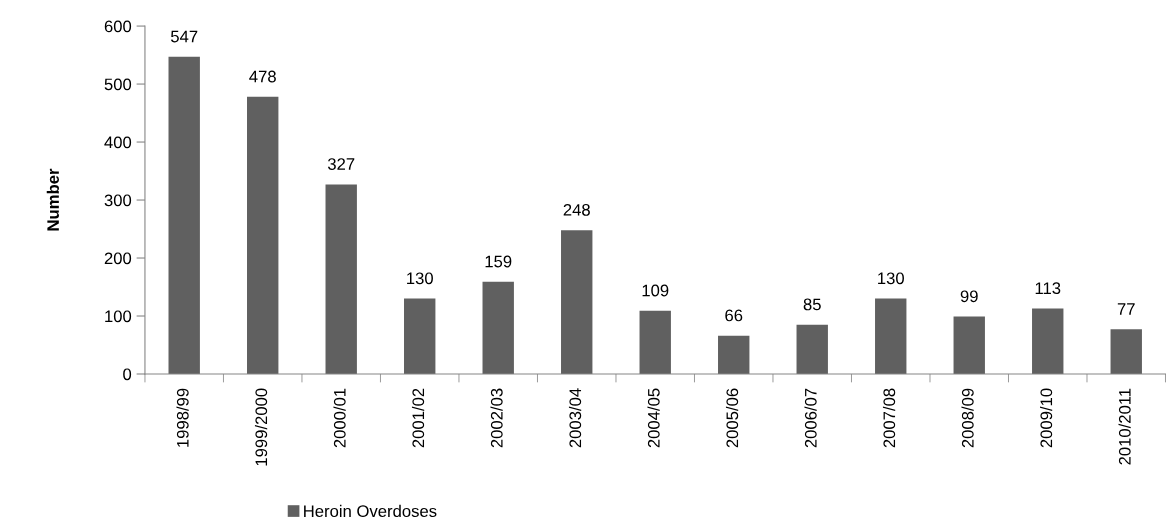  What do you see at coordinates (969, 296) in the screenshot?
I see `data-label: 99` at bounding box center [969, 296].